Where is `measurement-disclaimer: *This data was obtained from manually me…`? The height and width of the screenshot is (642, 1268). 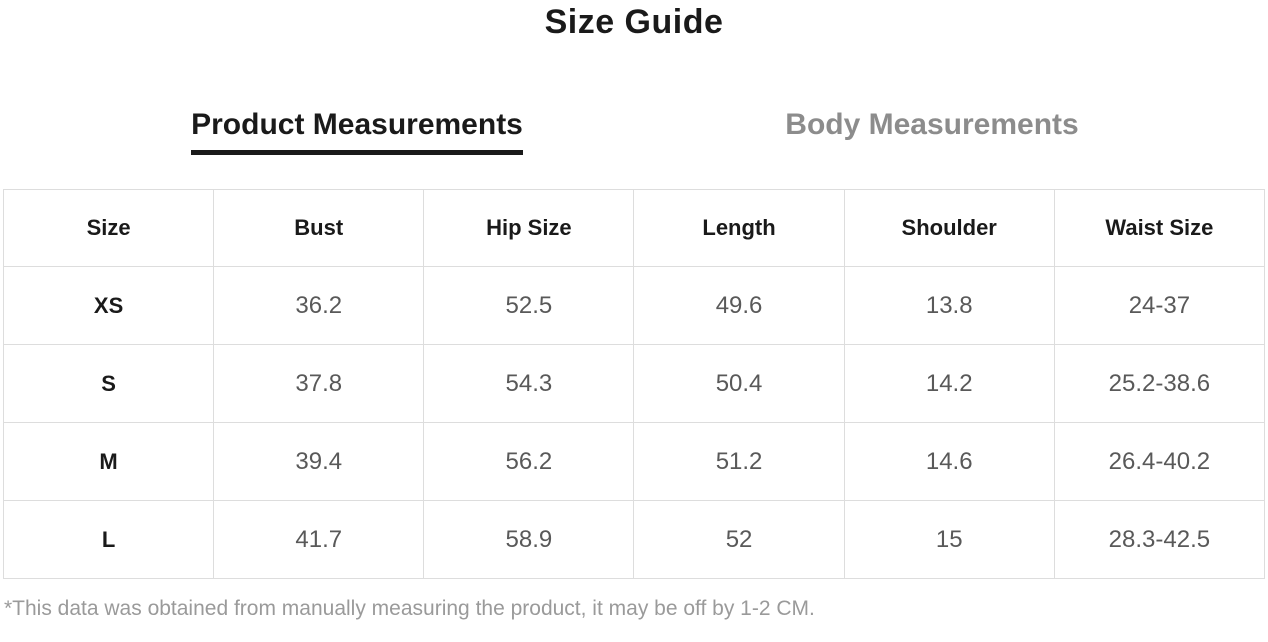 measurement-disclaimer: *This data was obtained from manually me… is located at coordinates (409, 608).